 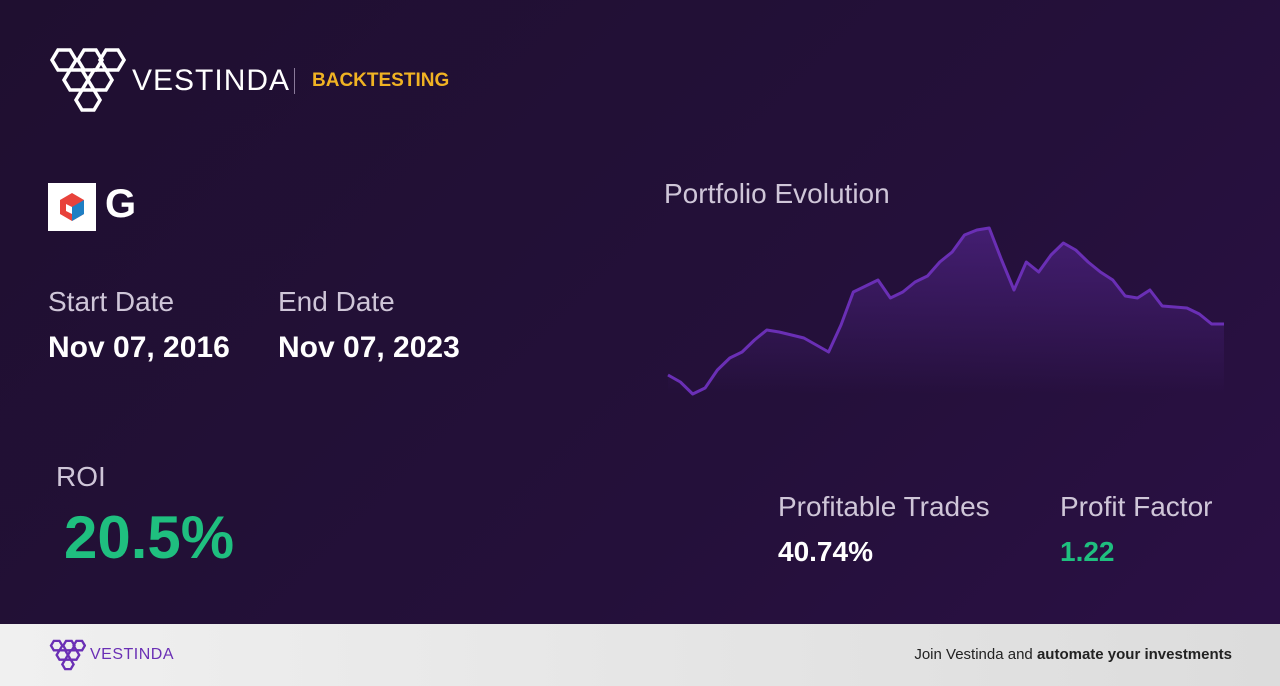 I want to click on trades-label: Profitable Trades, so click(x=884, y=506).